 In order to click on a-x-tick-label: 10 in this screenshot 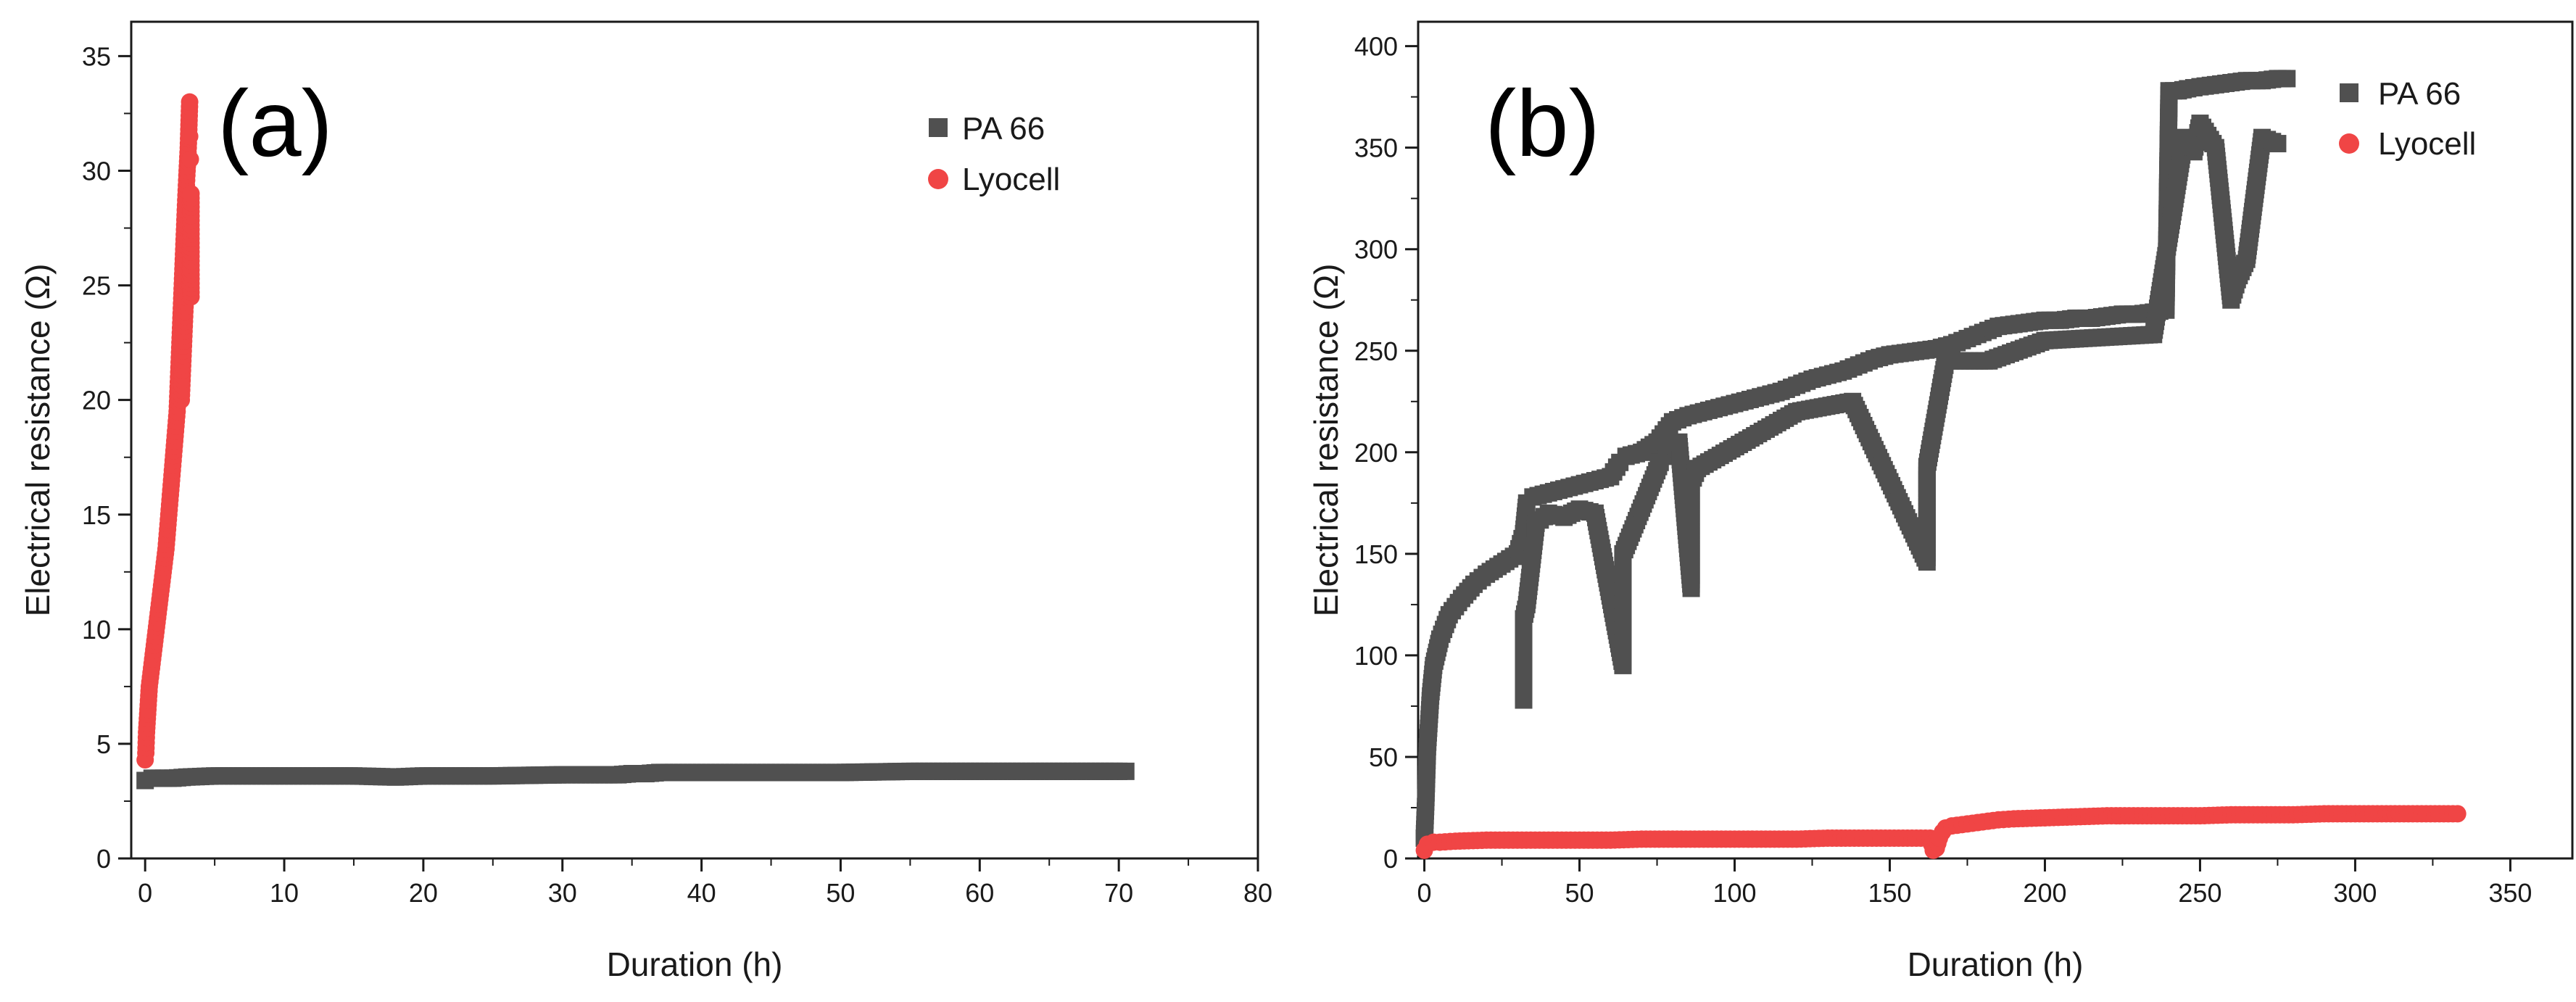, I will do `click(284, 893)`.